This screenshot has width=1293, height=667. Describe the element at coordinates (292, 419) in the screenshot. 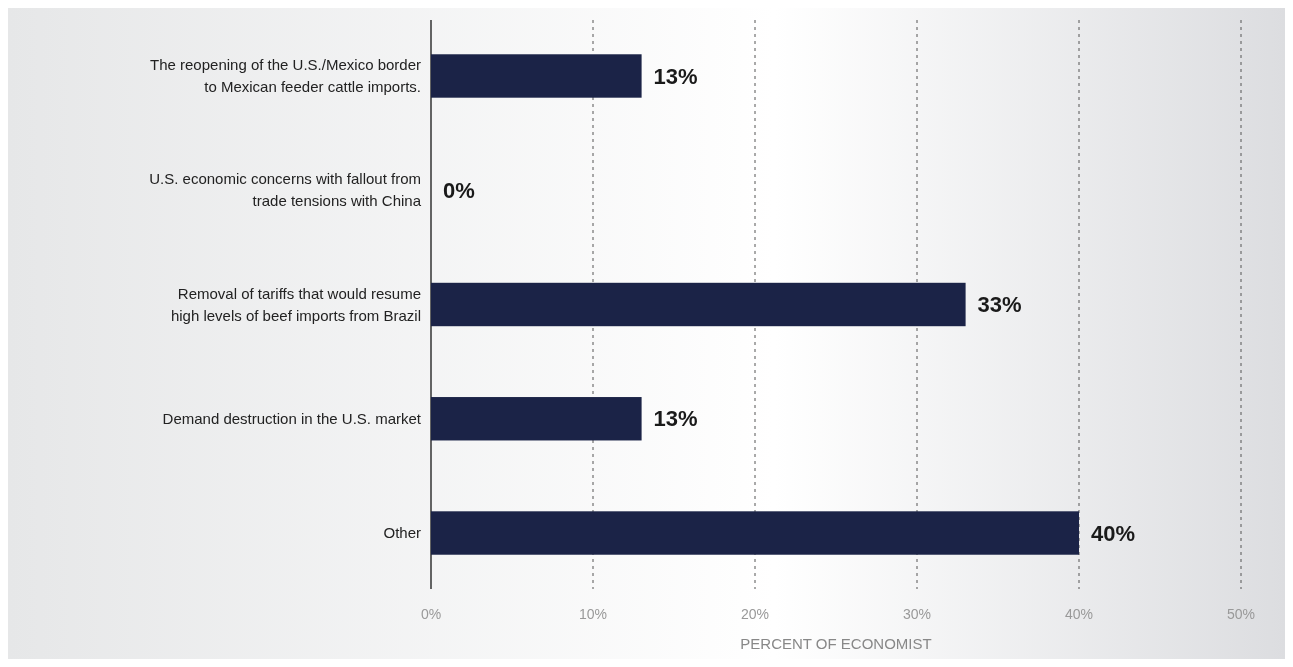

I see `y-tick-label: Demand destruction in the U.S. market` at that location.